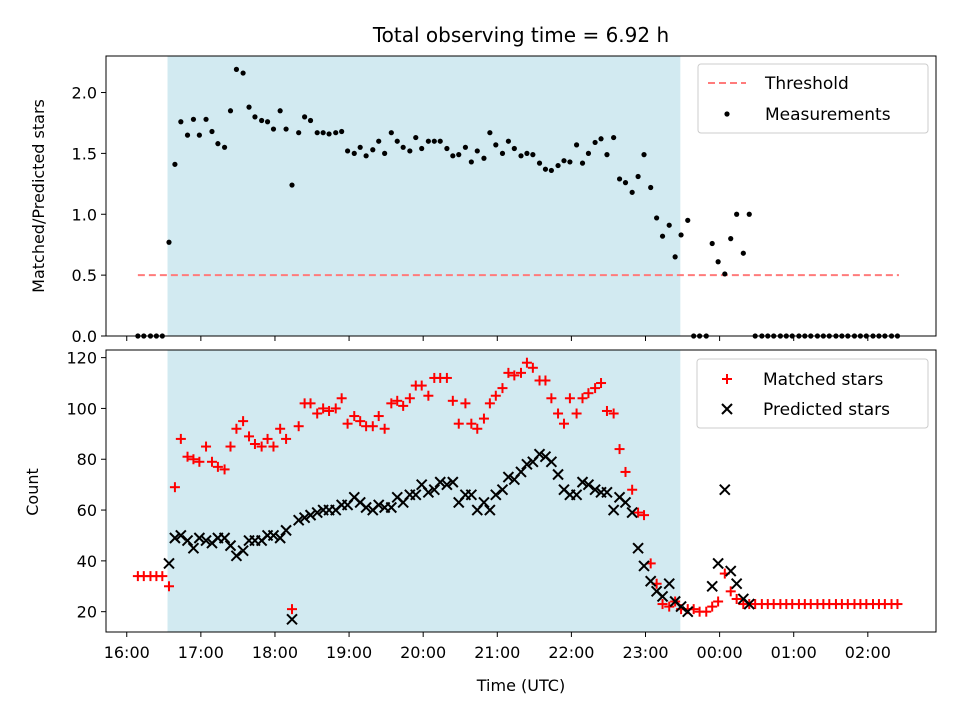 The width and height of the screenshot is (960, 720). What do you see at coordinates (812, 393) in the screenshot?
I see `bottom-legend-box` at bounding box center [812, 393].